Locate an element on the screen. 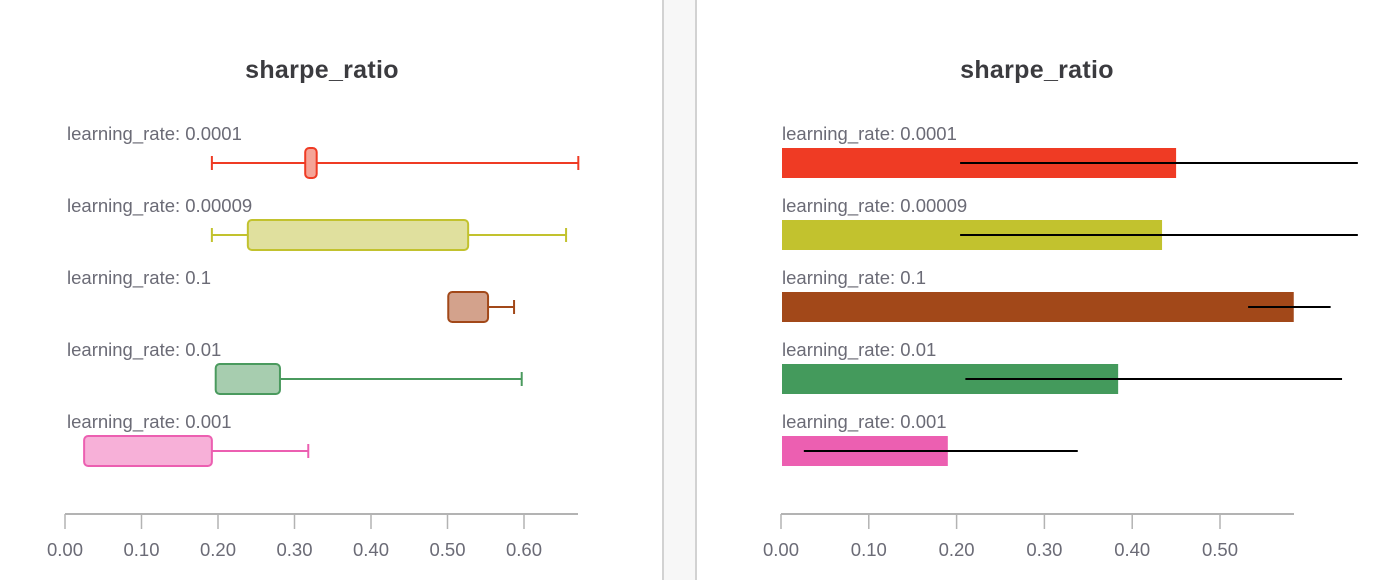 This screenshot has width=1376, height=580. bar-row: learning_rate: 0.1 is located at coordinates (1056, 294).